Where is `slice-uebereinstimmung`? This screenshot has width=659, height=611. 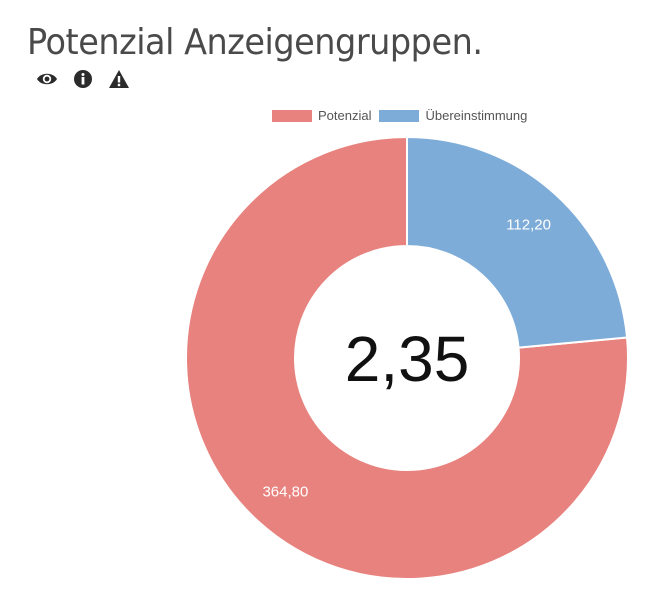
slice-uebereinstimmung is located at coordinates (517, 242).